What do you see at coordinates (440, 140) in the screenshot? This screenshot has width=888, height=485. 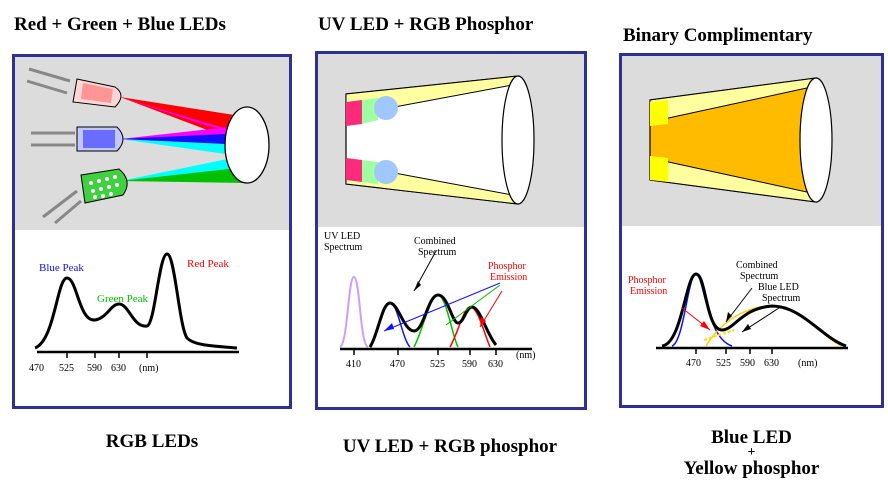 I see `uv-phosphor-illustration` at bounding box center [440, 140].